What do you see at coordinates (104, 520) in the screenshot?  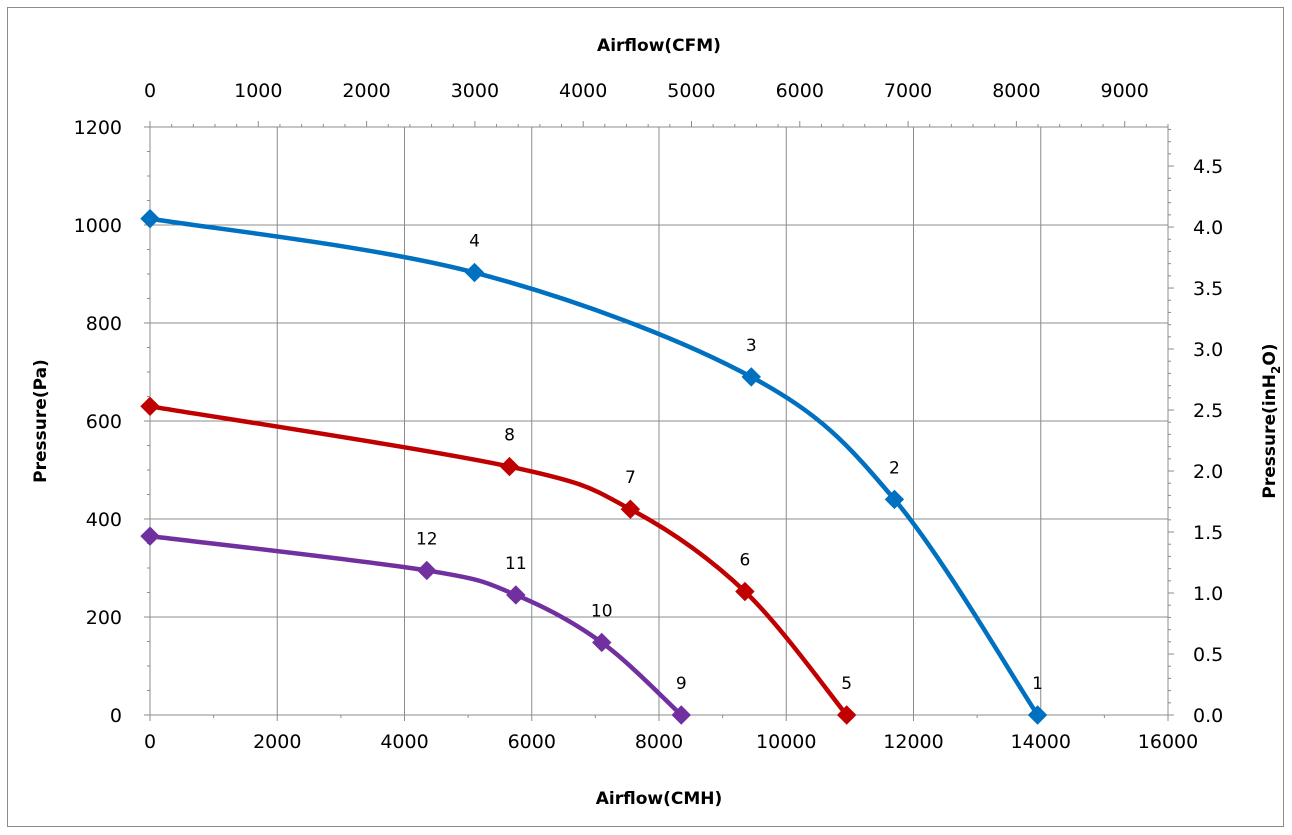 I see `y-left-tick-label: 400` at bounding box center [104, 520].